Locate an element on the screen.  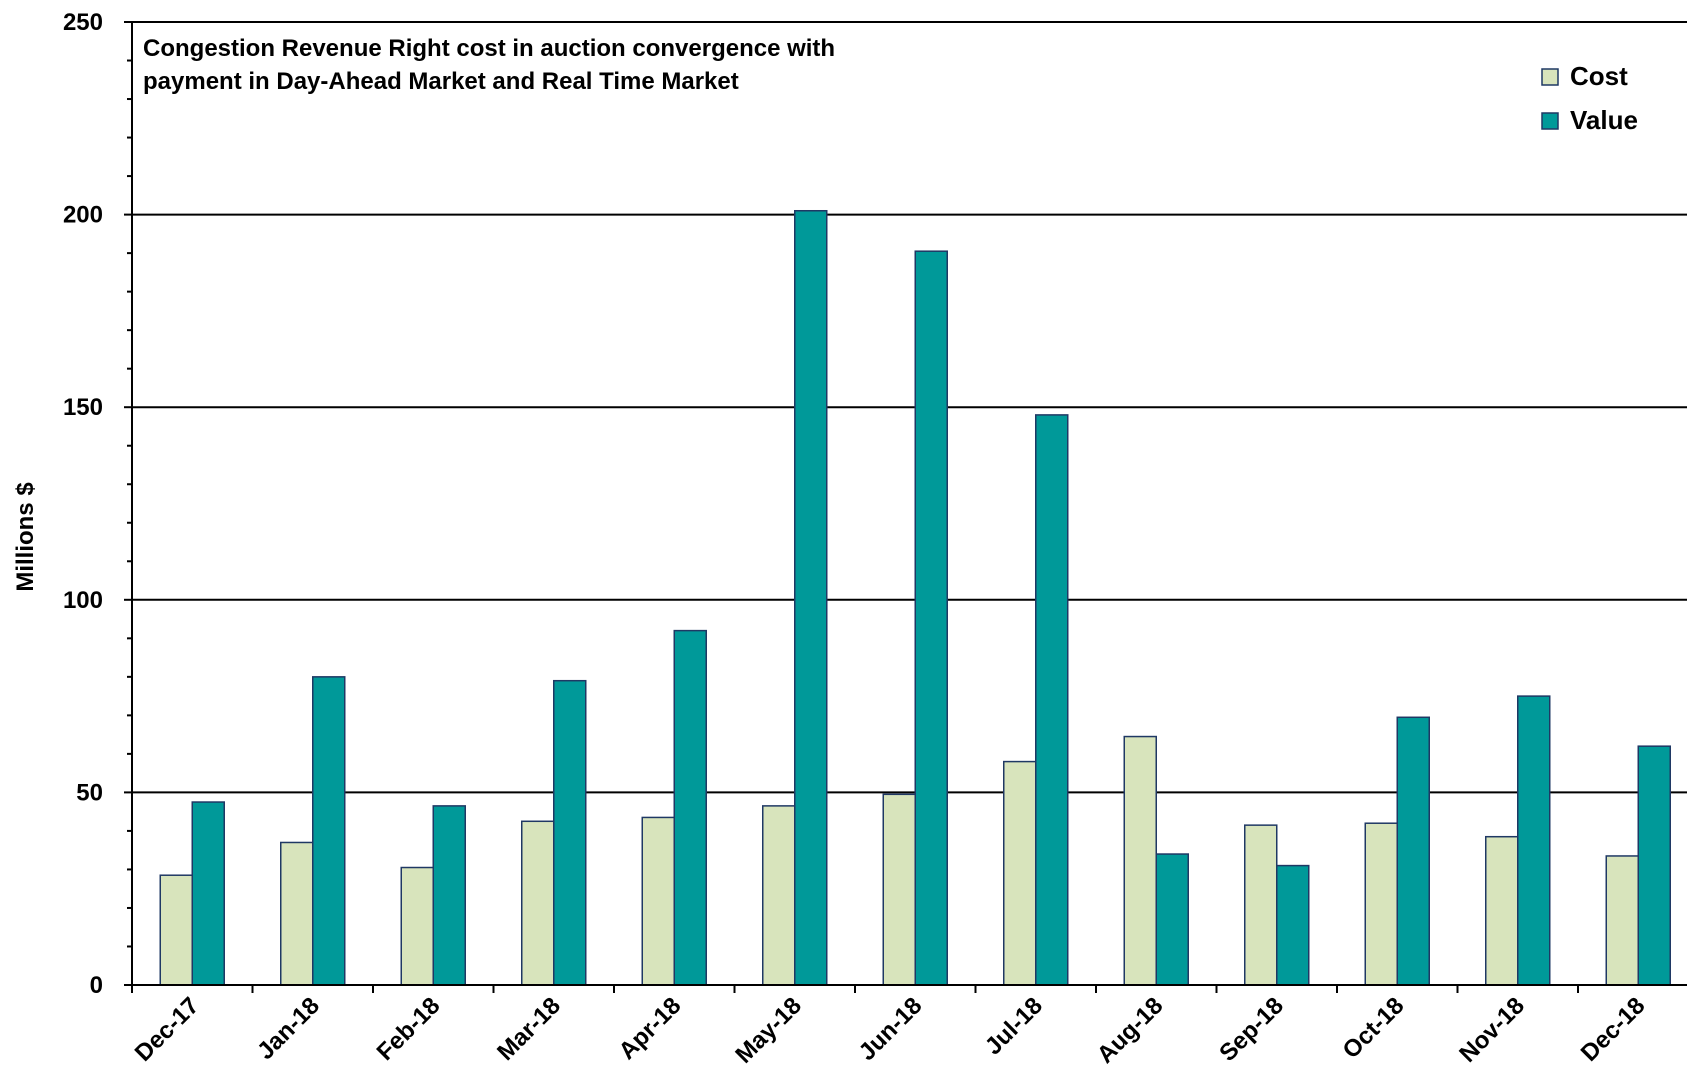
y-tick-labels: 0 50 100 150 200 250 is located at coordinates (83, 504).